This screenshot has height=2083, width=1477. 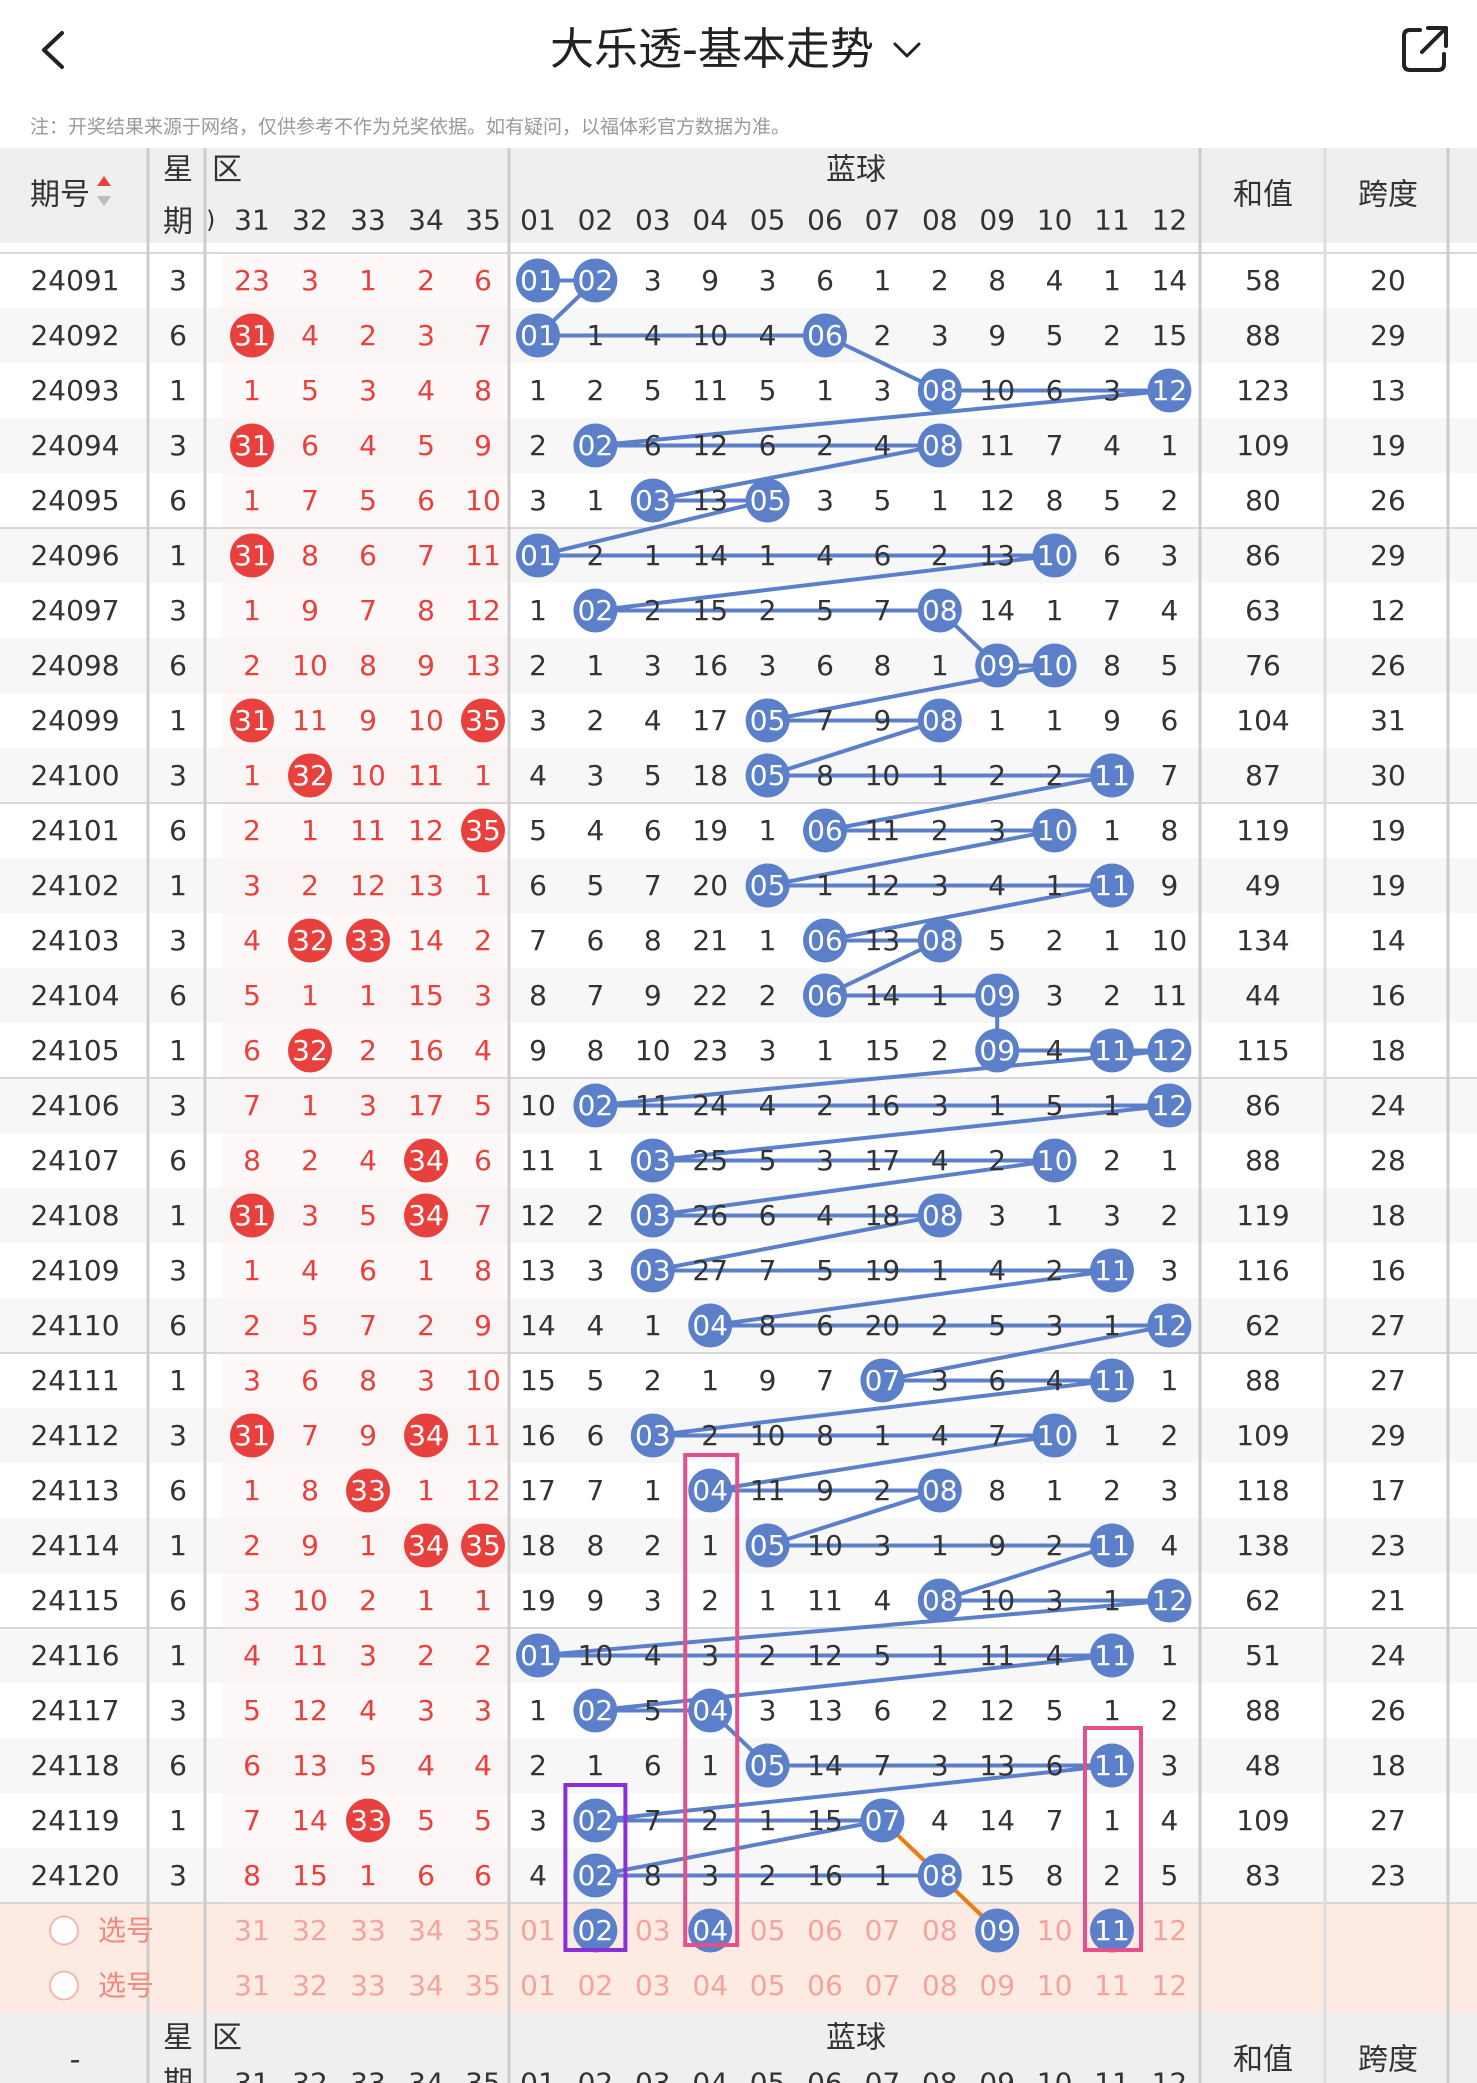 I want to click on blue-miss-value: 4, so click(x=940, y=1435).